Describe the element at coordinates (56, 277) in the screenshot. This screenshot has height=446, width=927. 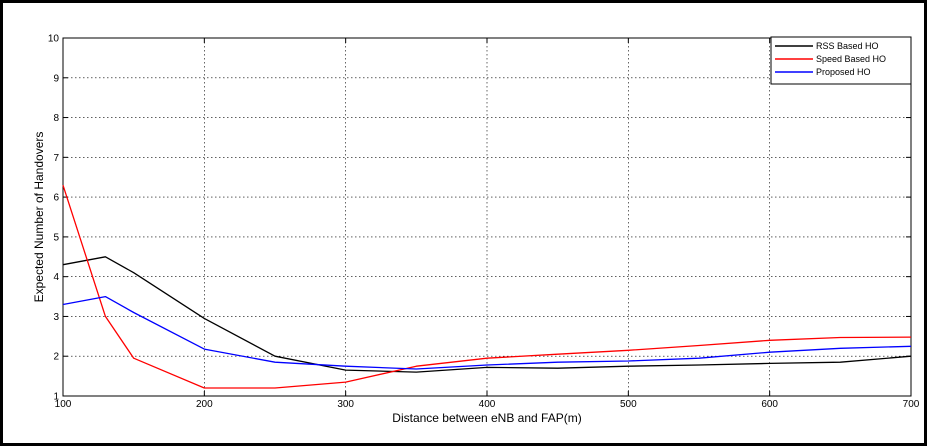
I see `y-tick-label: 4` at that location.